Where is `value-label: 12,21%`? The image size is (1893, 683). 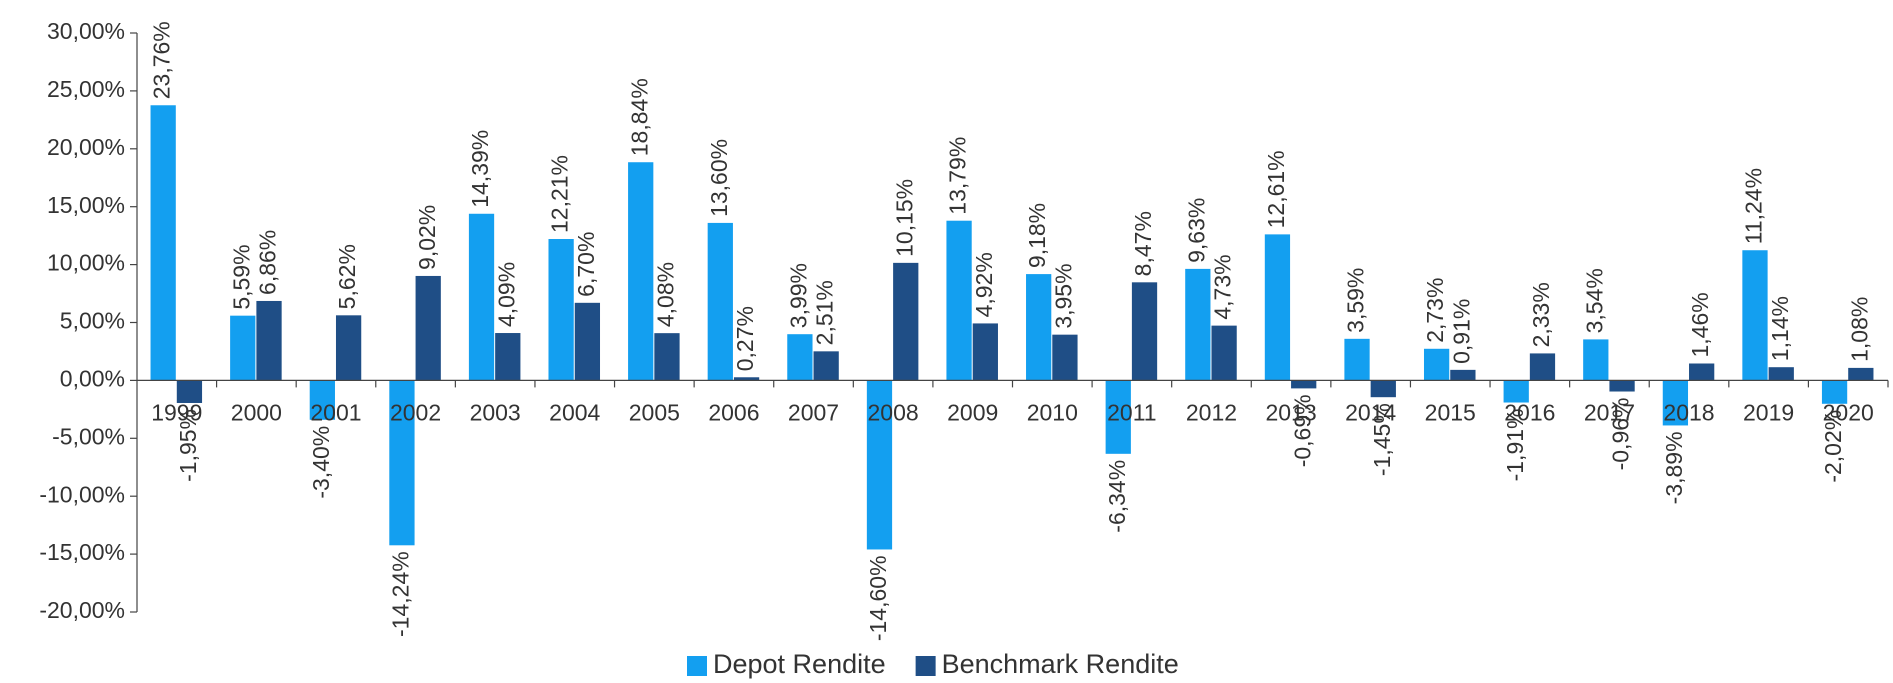 value-label: 12,21% is located at coordinates (560, 194).